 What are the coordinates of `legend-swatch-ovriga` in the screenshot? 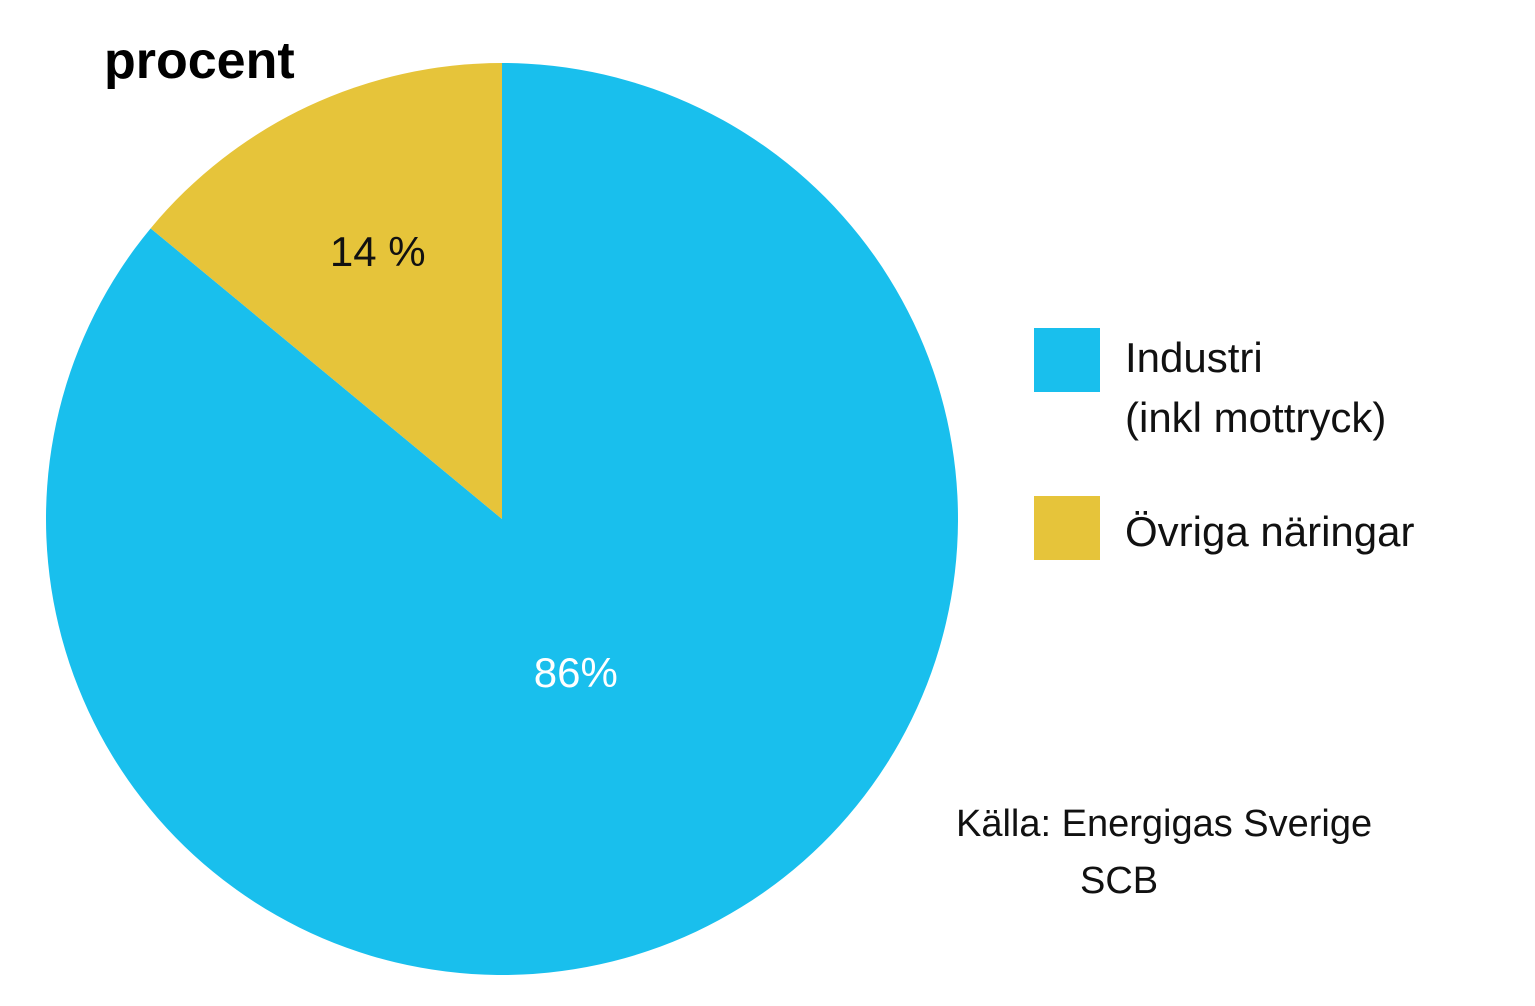 It's located at (1067, 528).